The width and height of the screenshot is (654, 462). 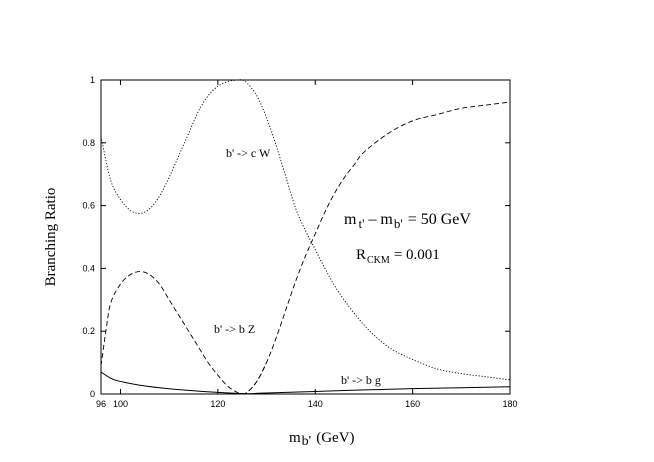 I want to click on curve-label-bg: b' -> b g, so click(x=361, y=380).